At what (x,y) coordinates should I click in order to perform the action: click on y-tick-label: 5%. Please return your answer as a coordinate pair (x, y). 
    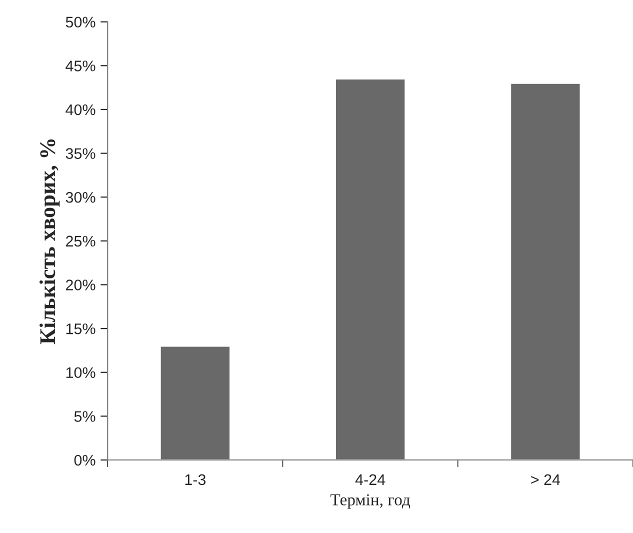
    Looking at the image, I should click on (85, 416).